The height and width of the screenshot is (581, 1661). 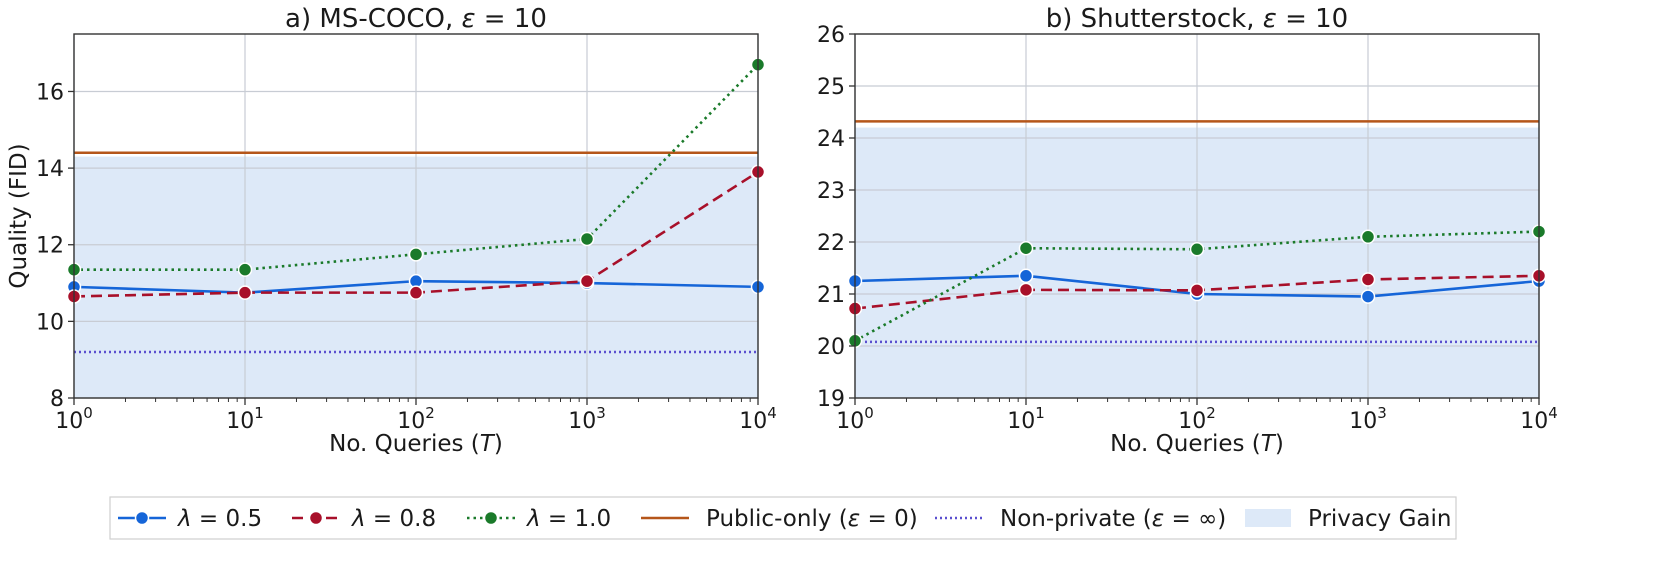 I want to click on y-tick-label: 25, so click(x=831, y=87).